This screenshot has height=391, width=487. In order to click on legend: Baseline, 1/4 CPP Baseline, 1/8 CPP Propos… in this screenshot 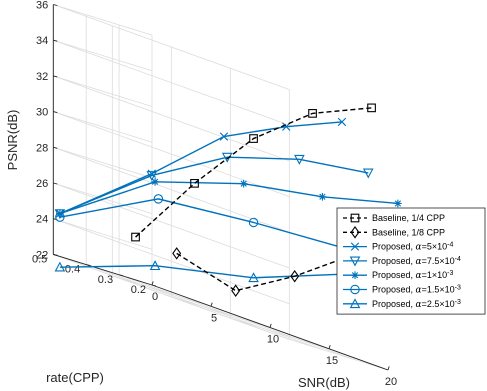, I will do `click(411, 261)`.